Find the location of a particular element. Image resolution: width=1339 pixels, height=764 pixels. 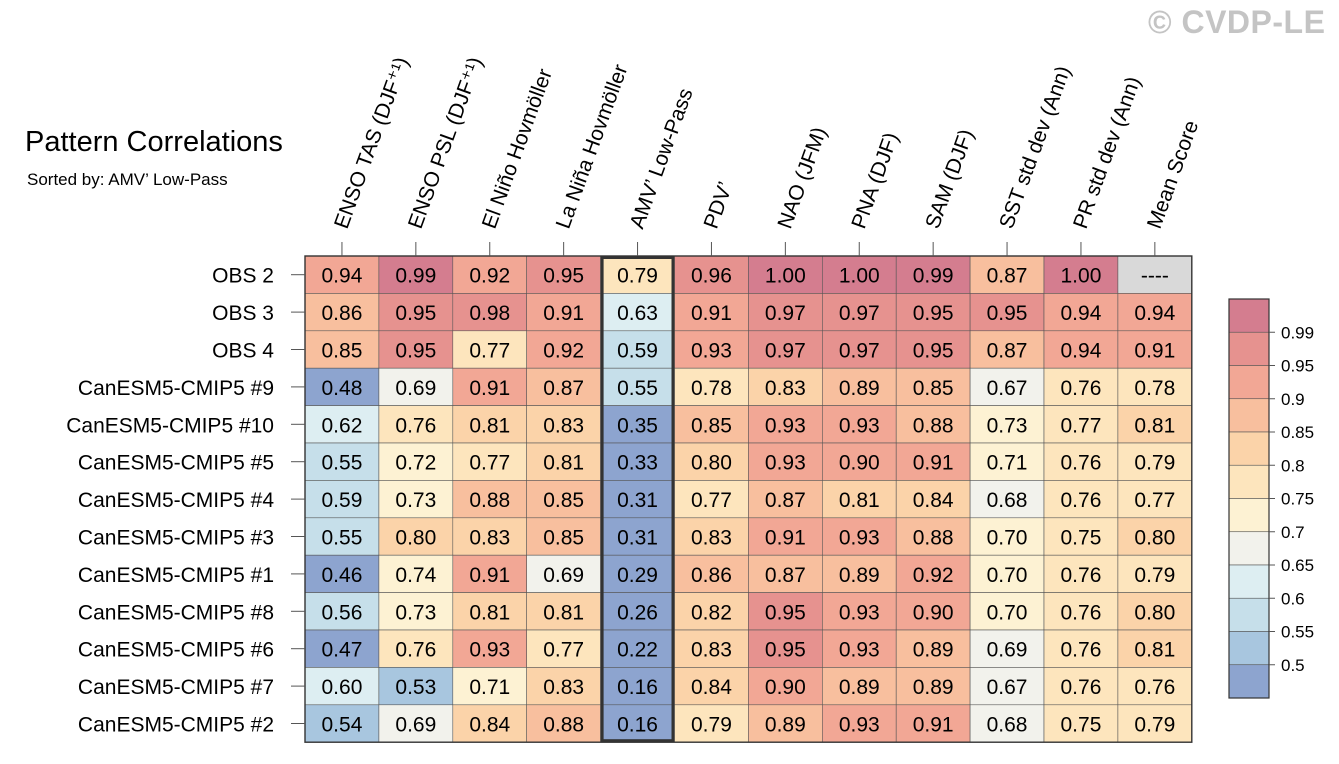

cell-value: 0.70 is located at coordinates (1007, 575).